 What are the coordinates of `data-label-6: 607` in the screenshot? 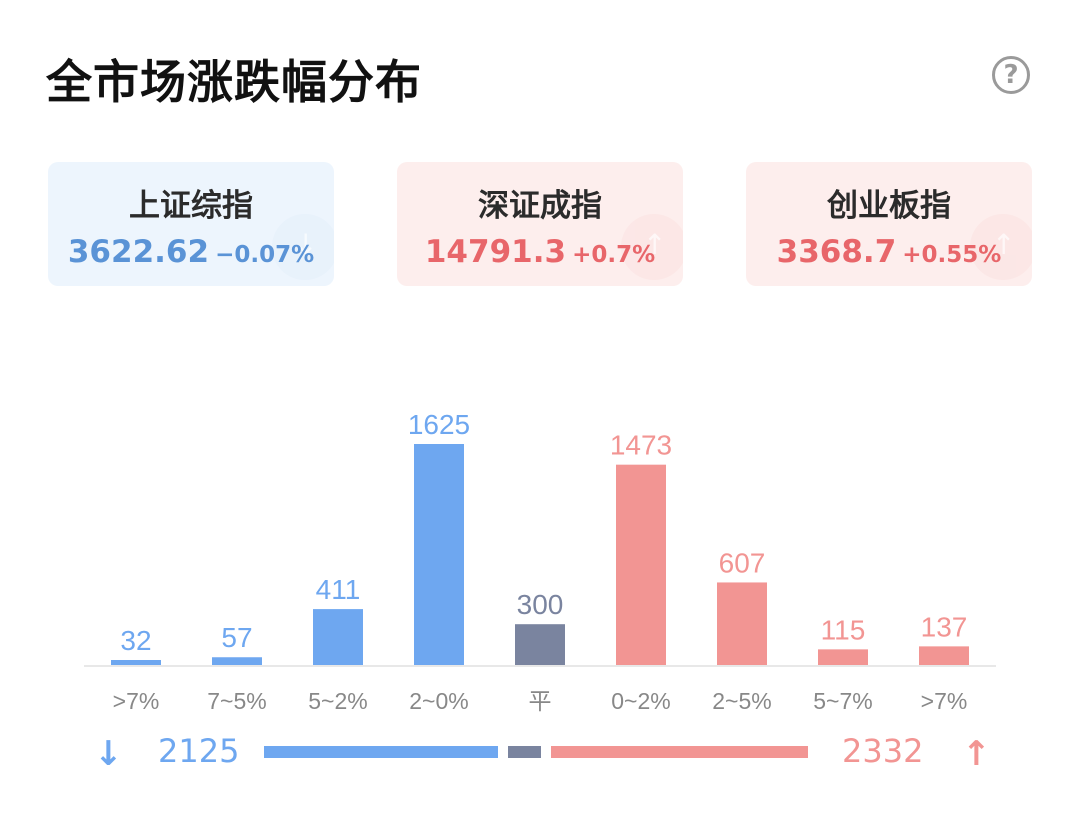 It's located at (742, 562).